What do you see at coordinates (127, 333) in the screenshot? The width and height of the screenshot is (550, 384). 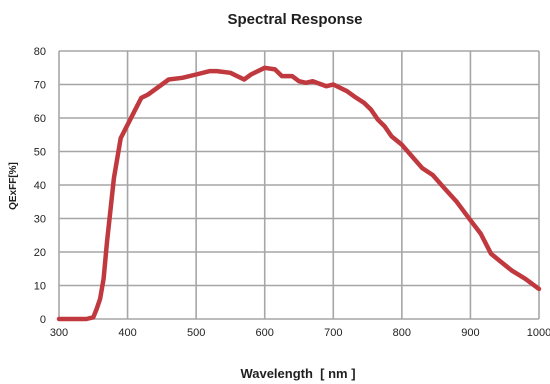 I see `x-tick-label: 400` at bounding box center [127, 333].